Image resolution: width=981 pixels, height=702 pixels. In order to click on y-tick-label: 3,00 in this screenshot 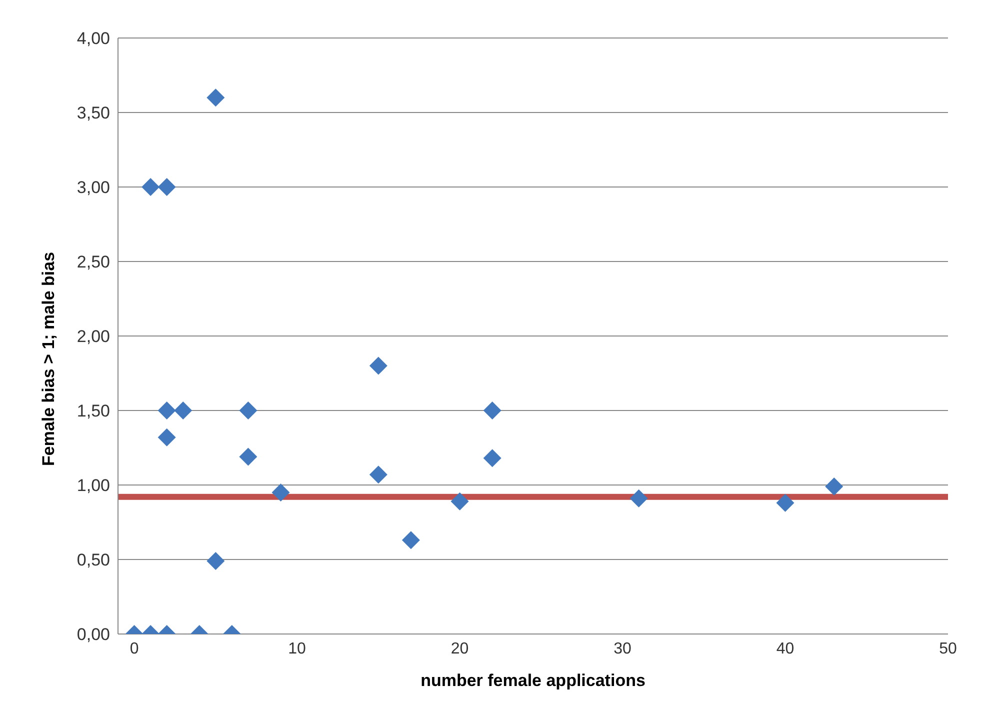, I will do `click(93, 188)`.